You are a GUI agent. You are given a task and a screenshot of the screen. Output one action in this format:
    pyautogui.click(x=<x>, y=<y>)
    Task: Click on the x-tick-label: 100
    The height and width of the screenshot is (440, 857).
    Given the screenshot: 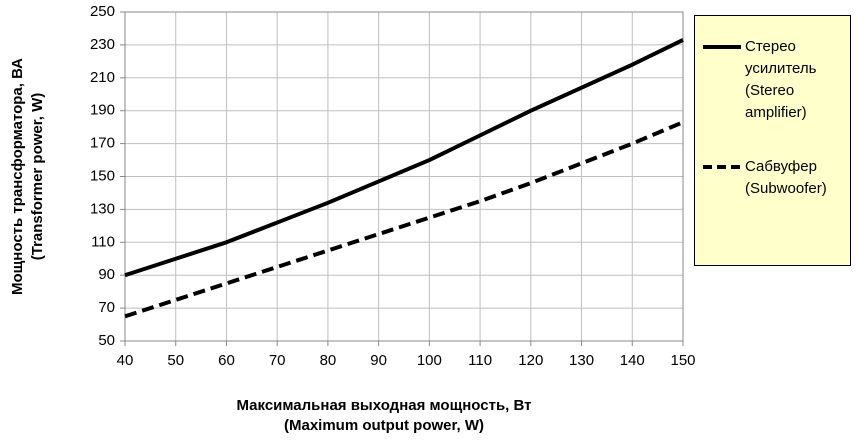 What is the action you would take?
    pyautogui.click(x=429, y=360)
    